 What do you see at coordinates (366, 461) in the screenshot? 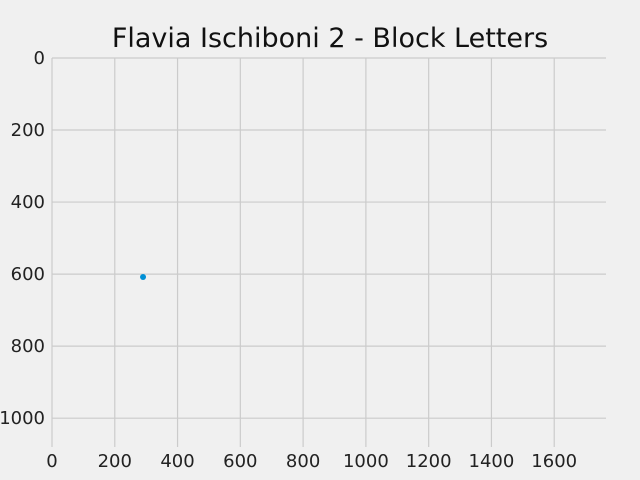
I see `x-tick-label: 1000` at bounding box center [366, 461].